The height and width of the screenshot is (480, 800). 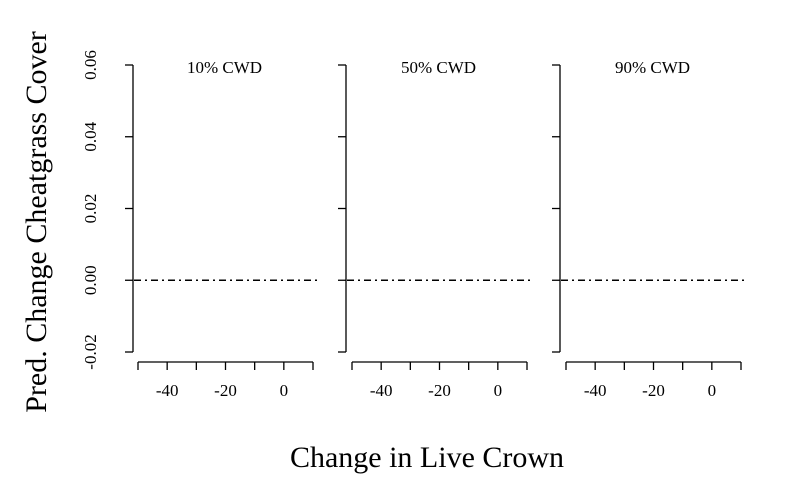 I want to click on panel-title: 90% CWD, so click(x=652, y=67).